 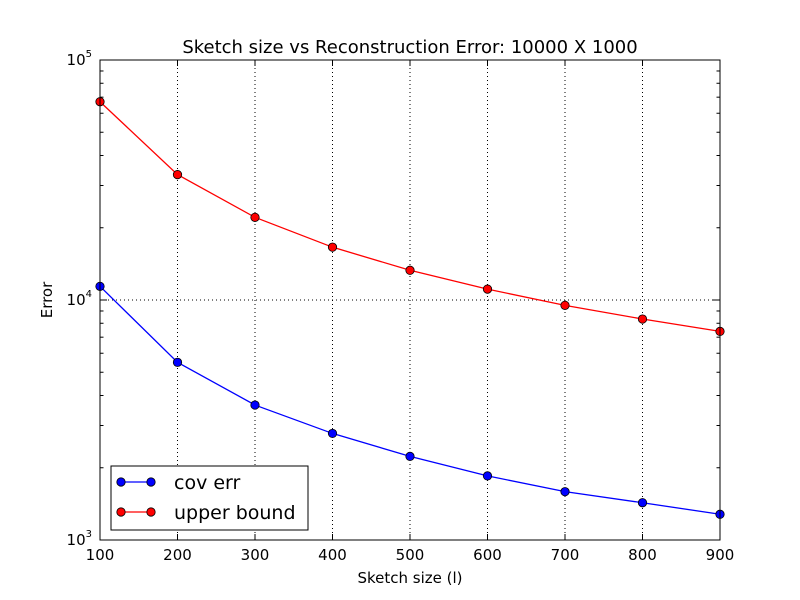 I want to click on x-tick-label: 100, so click(x=100, y=555).